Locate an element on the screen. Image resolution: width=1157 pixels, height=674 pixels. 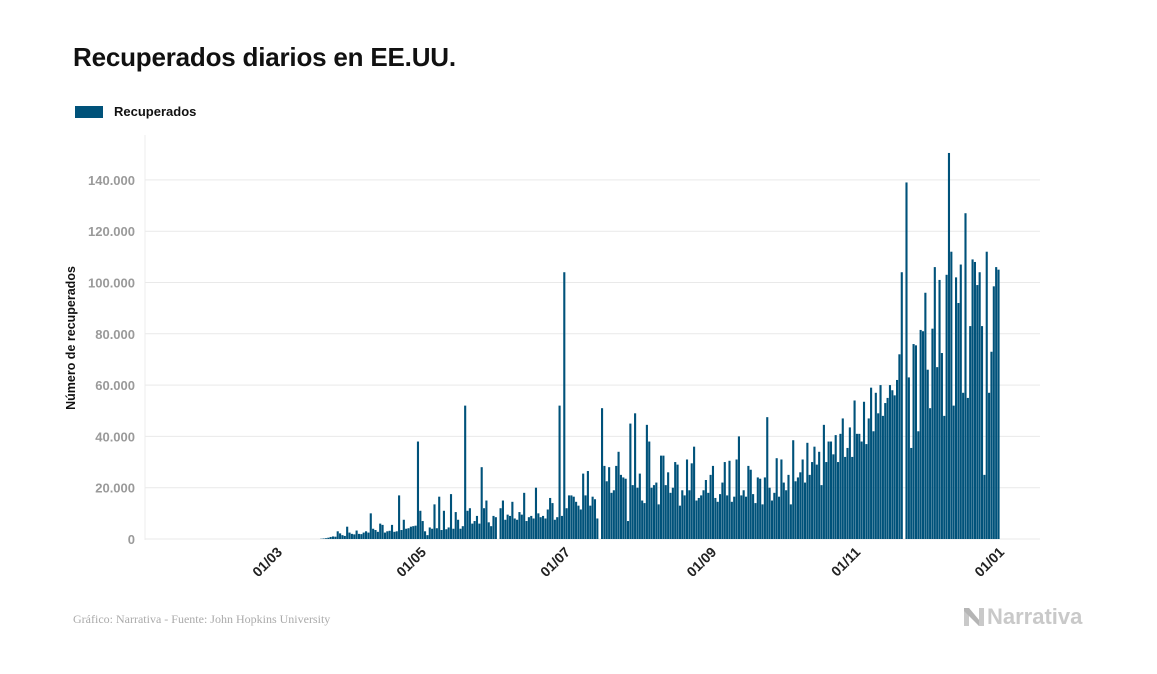
narrativa-logo: Narrativa is located at coordinates (1022, 617).